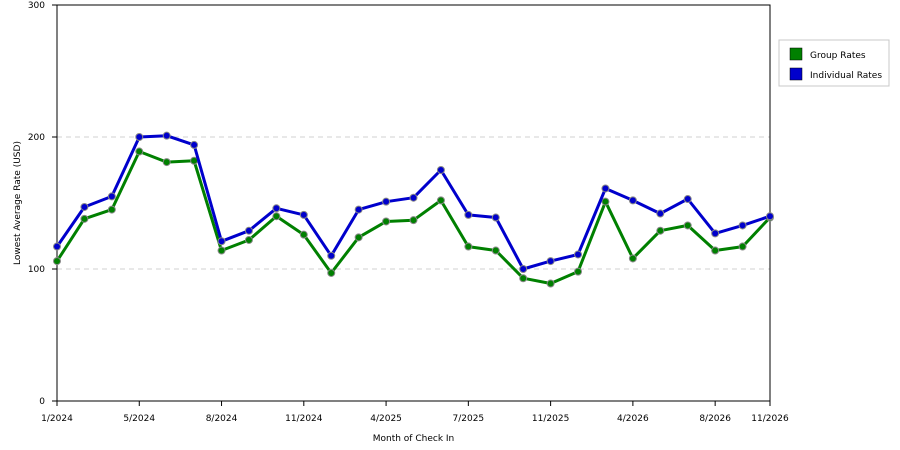  Describe the element at coordinates (139, 419) in the screenshot. I see `x-tick-label: 5/2024` at that location.